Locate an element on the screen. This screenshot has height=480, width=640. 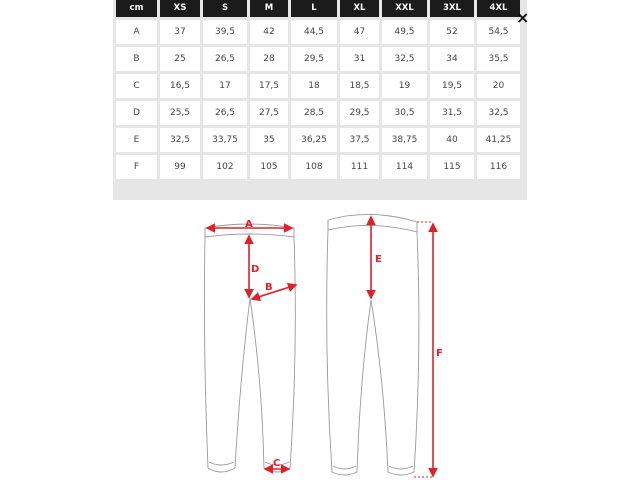
table-header-row: cm XS S M L XL XXL 3XL 4XL is located at coordinates (318, 8).